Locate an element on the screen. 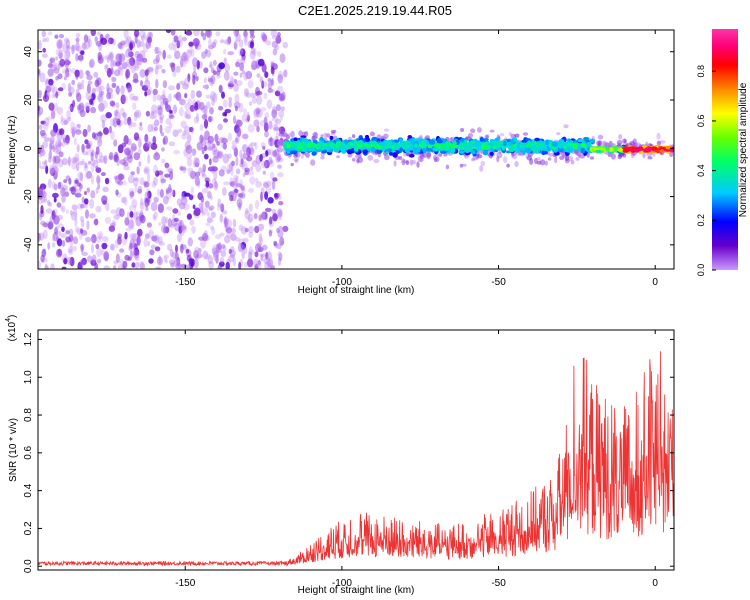 Image resolution: width=750 pixels, height=600 pixels. colorbar-label: Normalized spectral amplitude is located at coordinates (743, 149).